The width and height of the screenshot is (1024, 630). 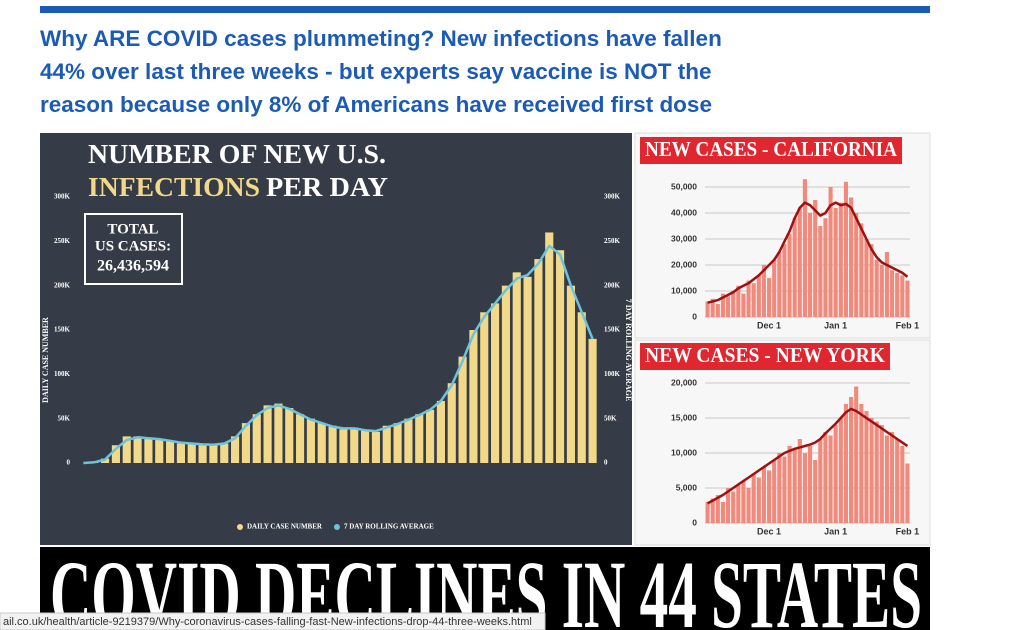 I want to click on total-box, so click(x=133, y=249).